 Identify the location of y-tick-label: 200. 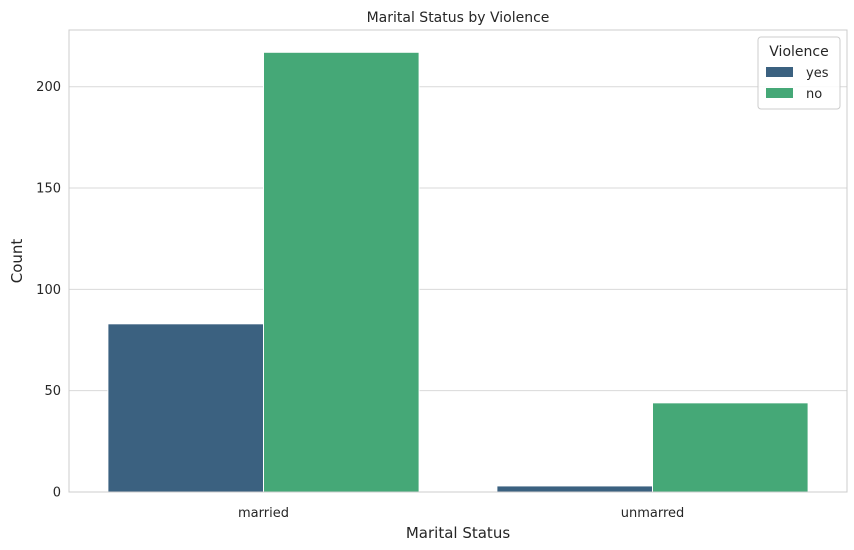
(48, 87).